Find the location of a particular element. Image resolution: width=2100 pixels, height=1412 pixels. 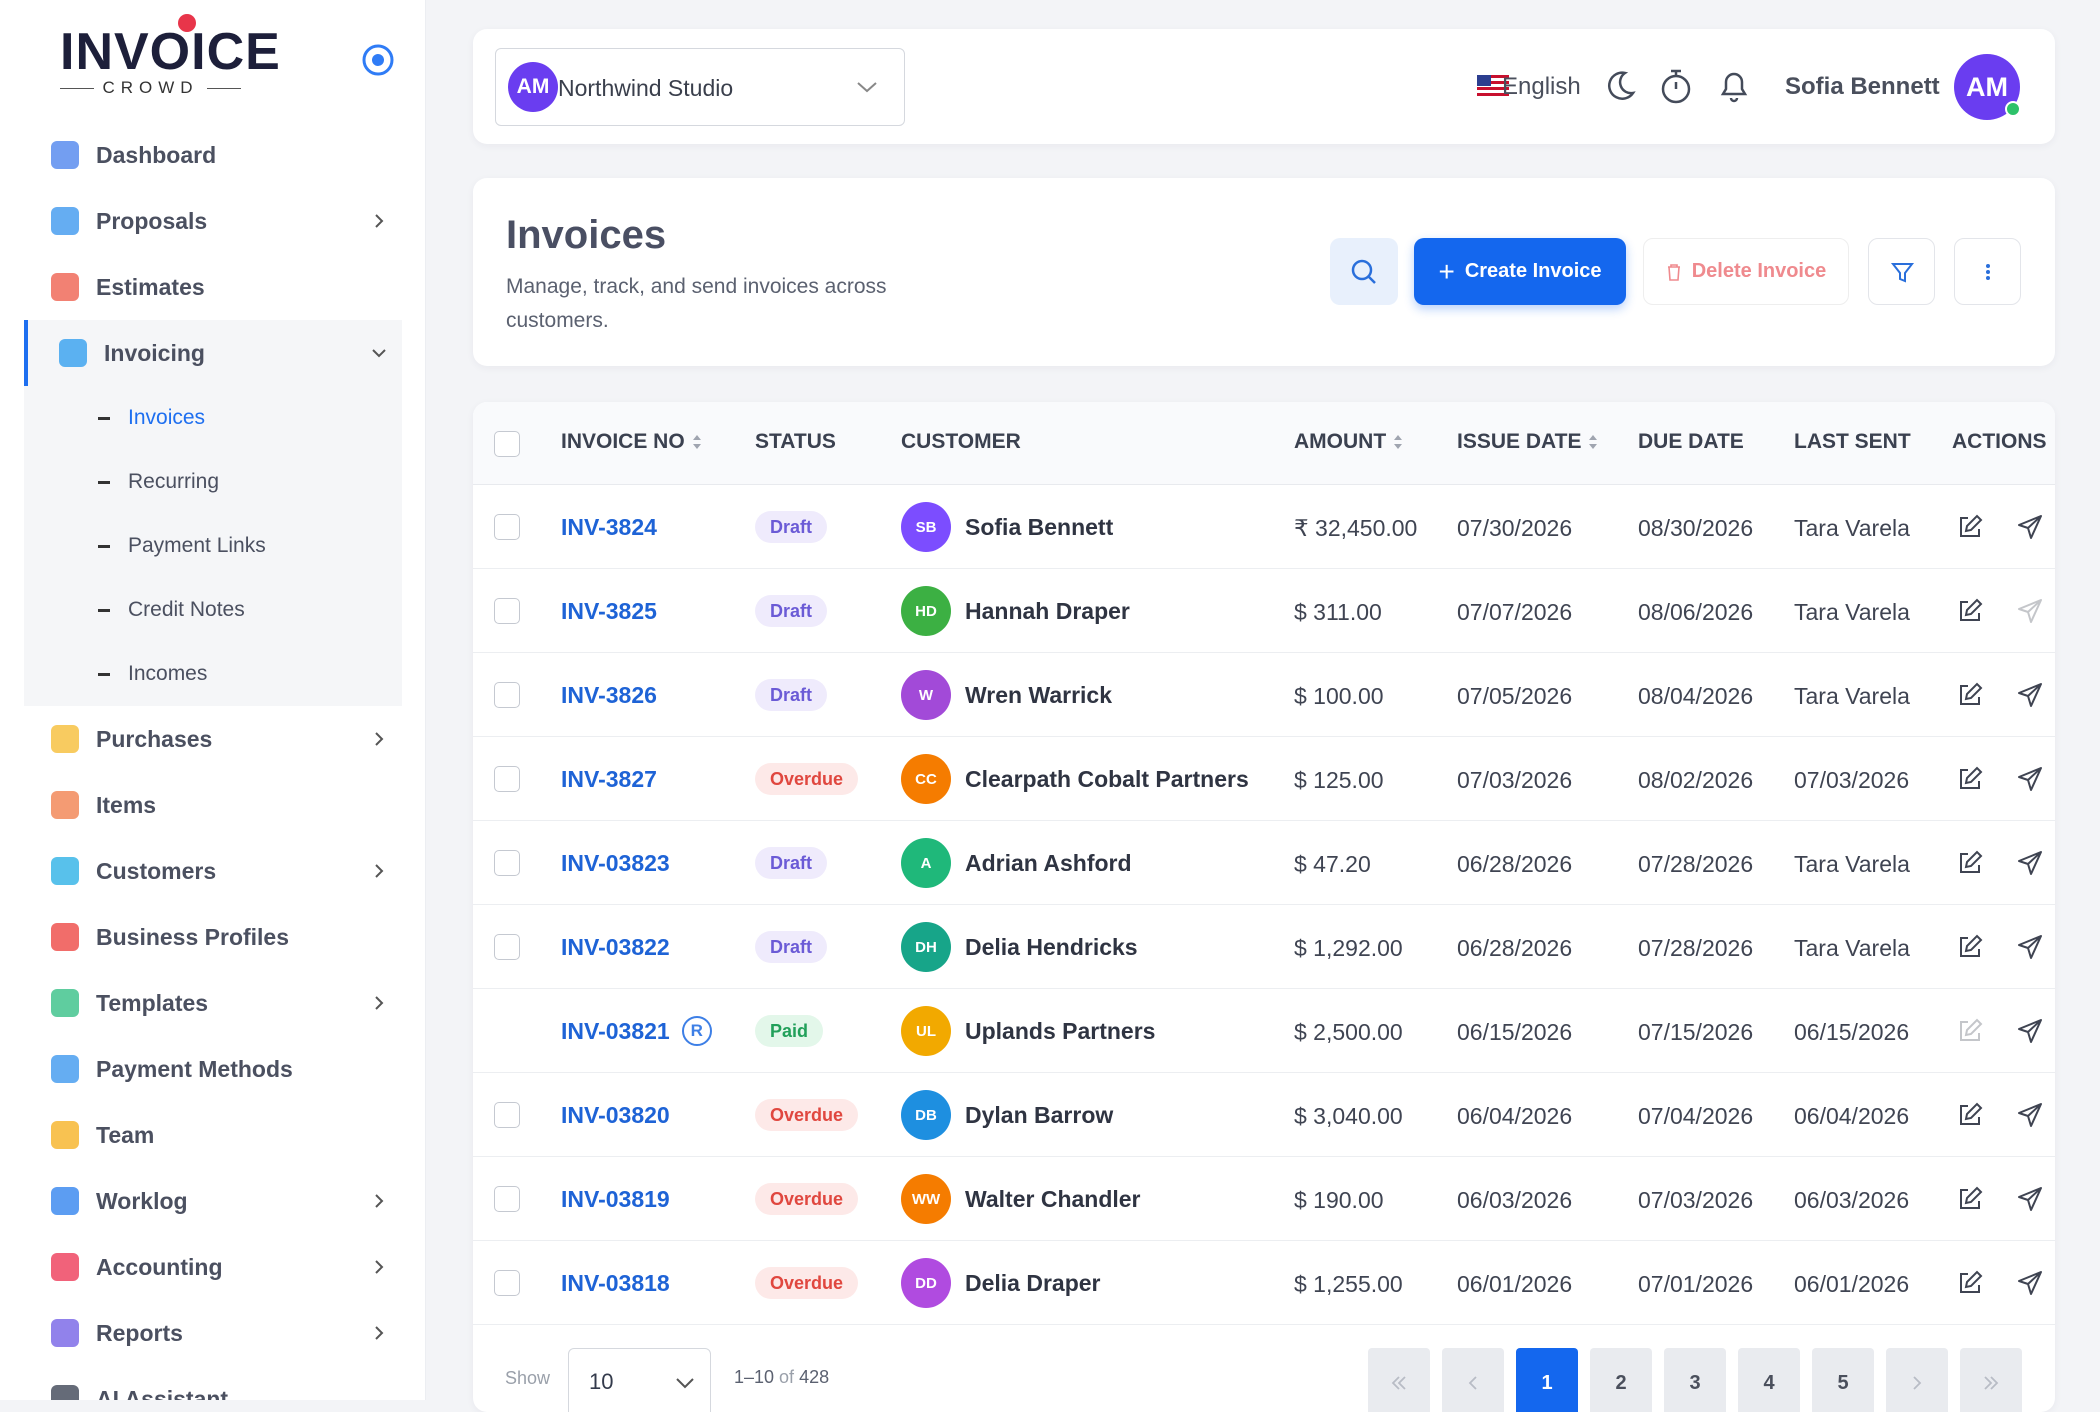

invoice-link: INV-03822 is located at coordinates (615, 946).